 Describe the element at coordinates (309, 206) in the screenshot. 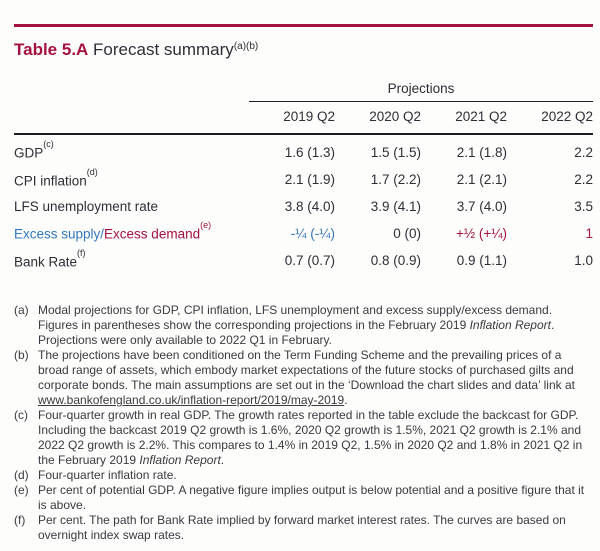

I see `cell-value: 3.8 (4.0)` at that location.